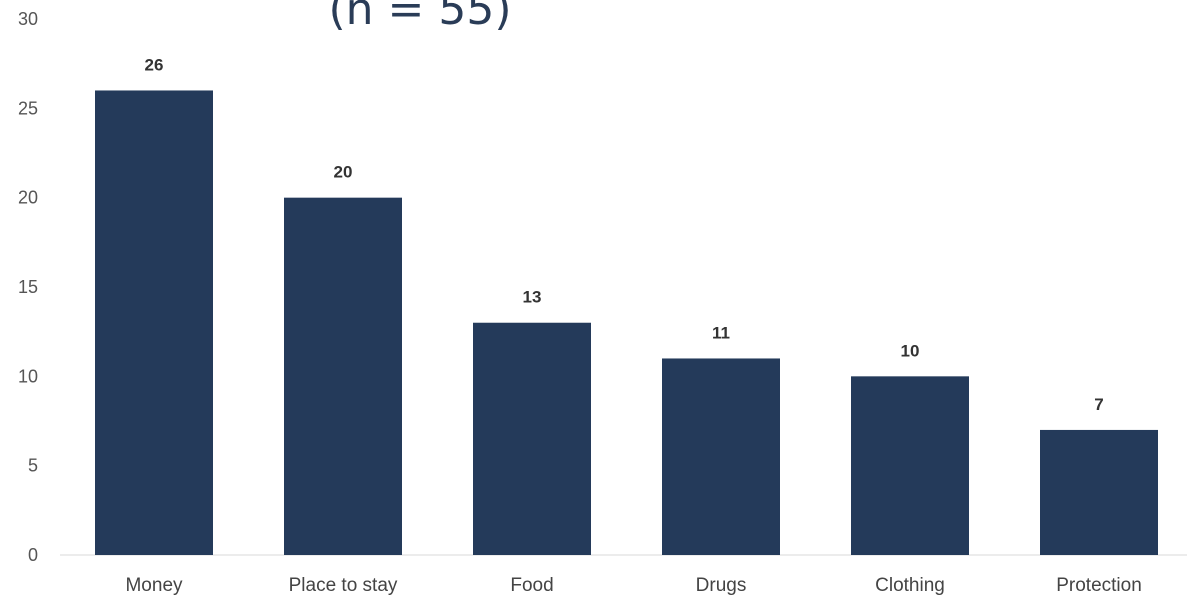 This screenshot has width=1187, height=595. Describe the element at coordinates (33, 555) in the screenshot. I see `y-tick-label: 0` at that location.